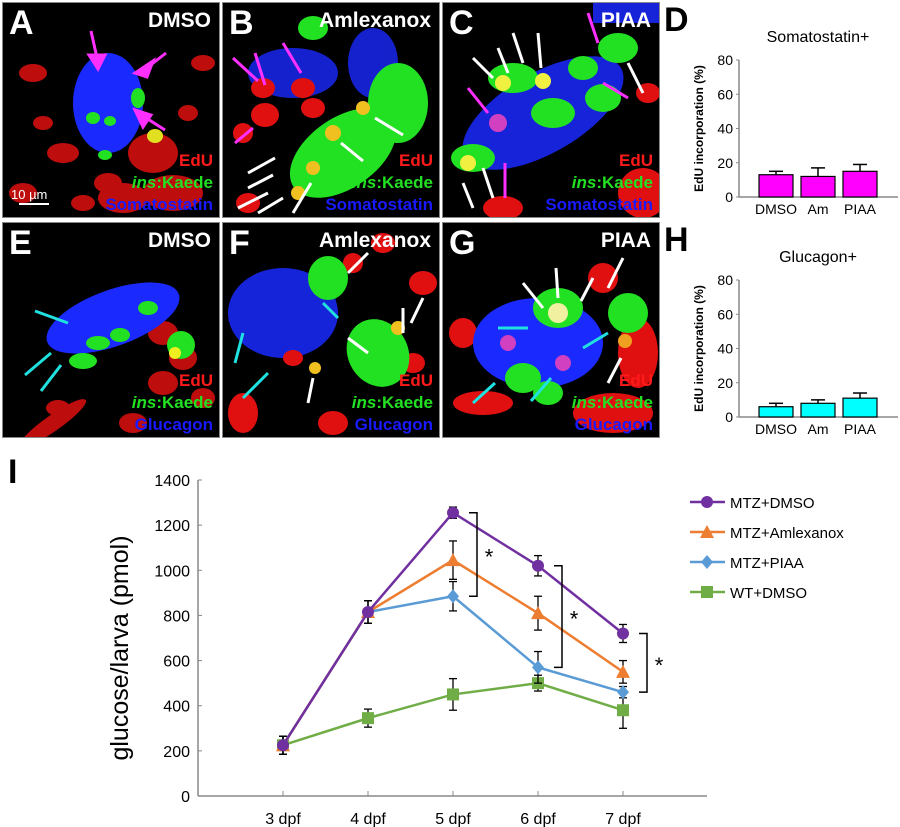 Image resolution: width=900 pixels, height=827 pixels. I want to click on chart-legend: MTZ+DMSO MTZ+Amlexanox MTZ+PIAA WT+DMSO, so click(767, 548).